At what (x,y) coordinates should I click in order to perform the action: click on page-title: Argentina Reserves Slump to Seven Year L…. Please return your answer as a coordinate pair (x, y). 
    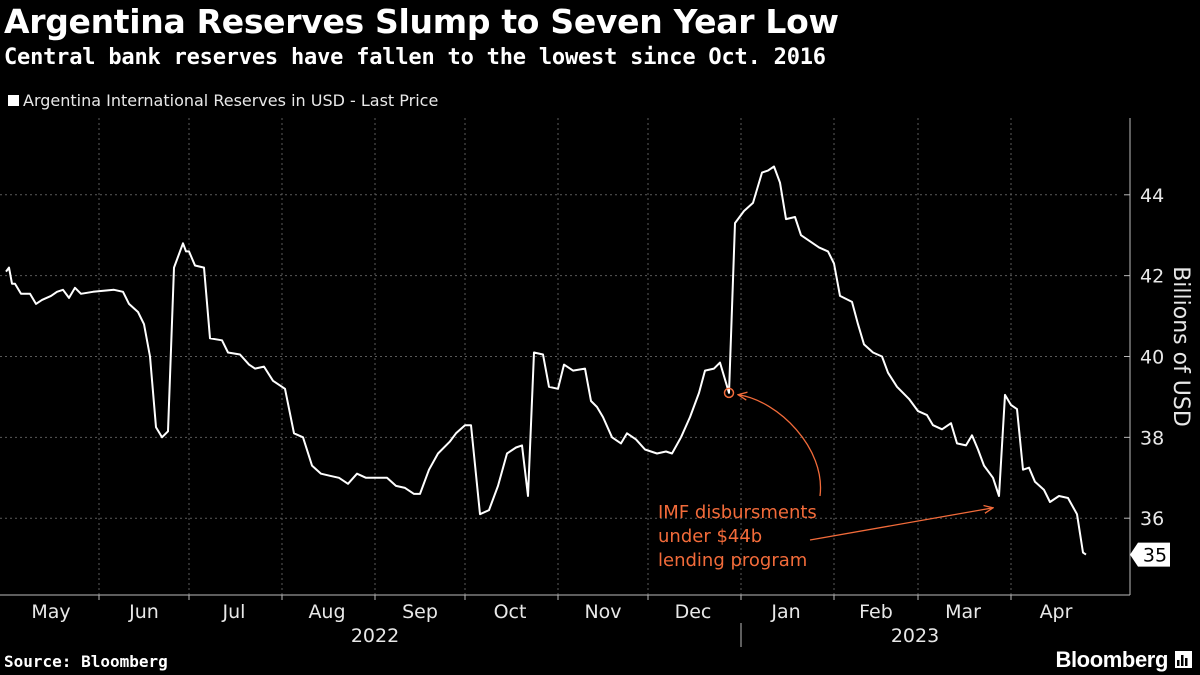
    Looking at the image, I should click on (421, 21).